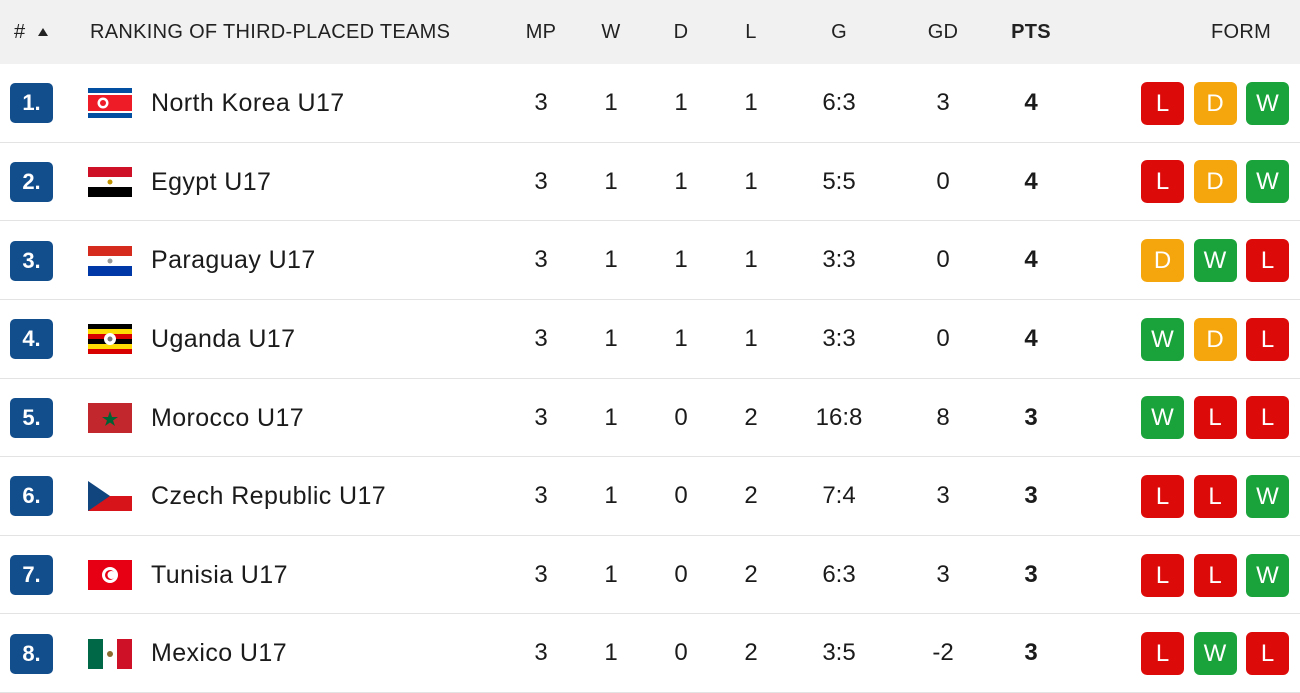  What do you see at coordinates (269, 496) in the screenshot?
I see `team-name: Czech Republic U17` at bounding box center [269, 496].